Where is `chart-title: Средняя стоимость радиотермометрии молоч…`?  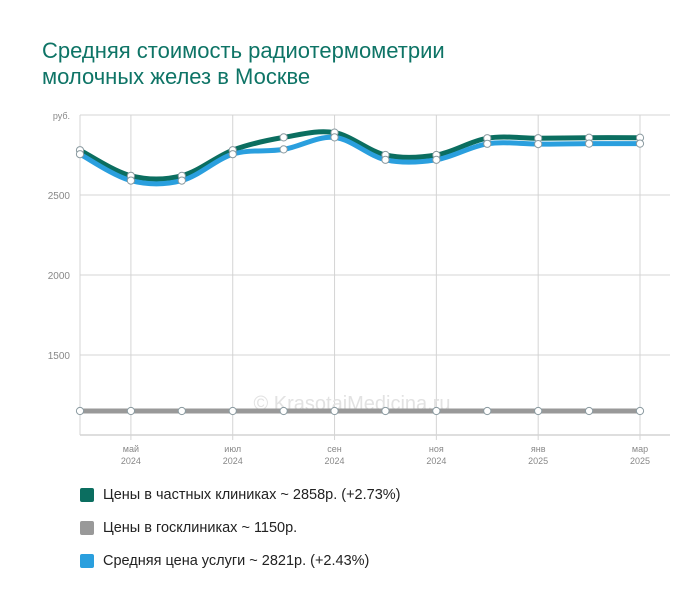
chart-title: Средняя стоимость радиотермометрии молоч… is located at coordinates (352, 64).